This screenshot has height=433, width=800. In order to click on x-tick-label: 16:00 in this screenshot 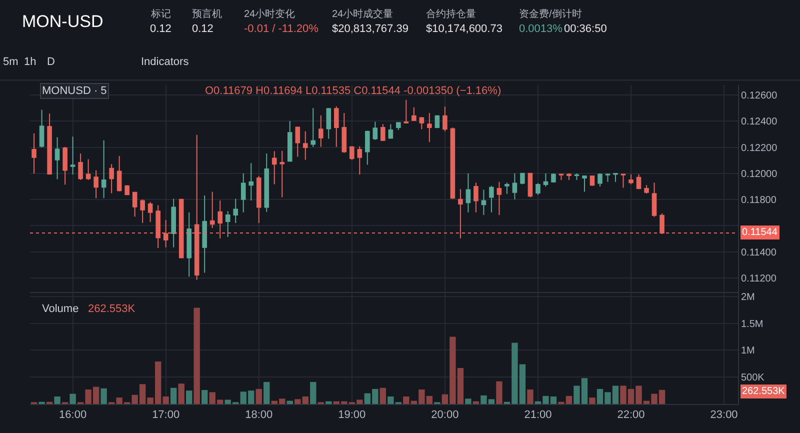, I will do `click(73, 415)`.